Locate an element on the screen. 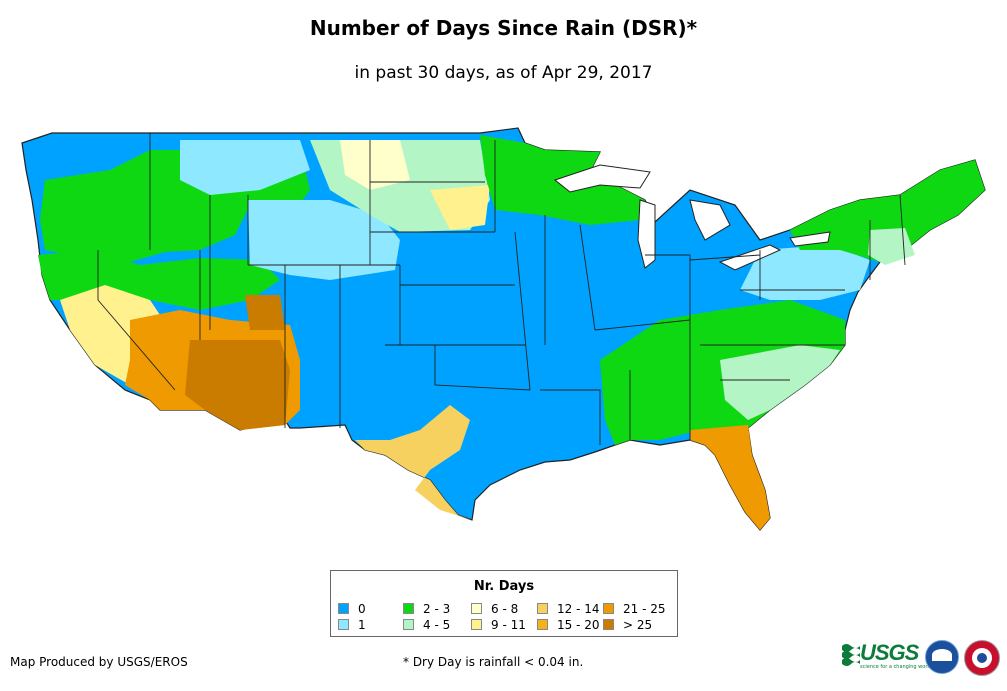 Image resolution: width=1007 pixels, height=691 pixels. legend-item: 21 - 25 is located at coordinates (634, 609).